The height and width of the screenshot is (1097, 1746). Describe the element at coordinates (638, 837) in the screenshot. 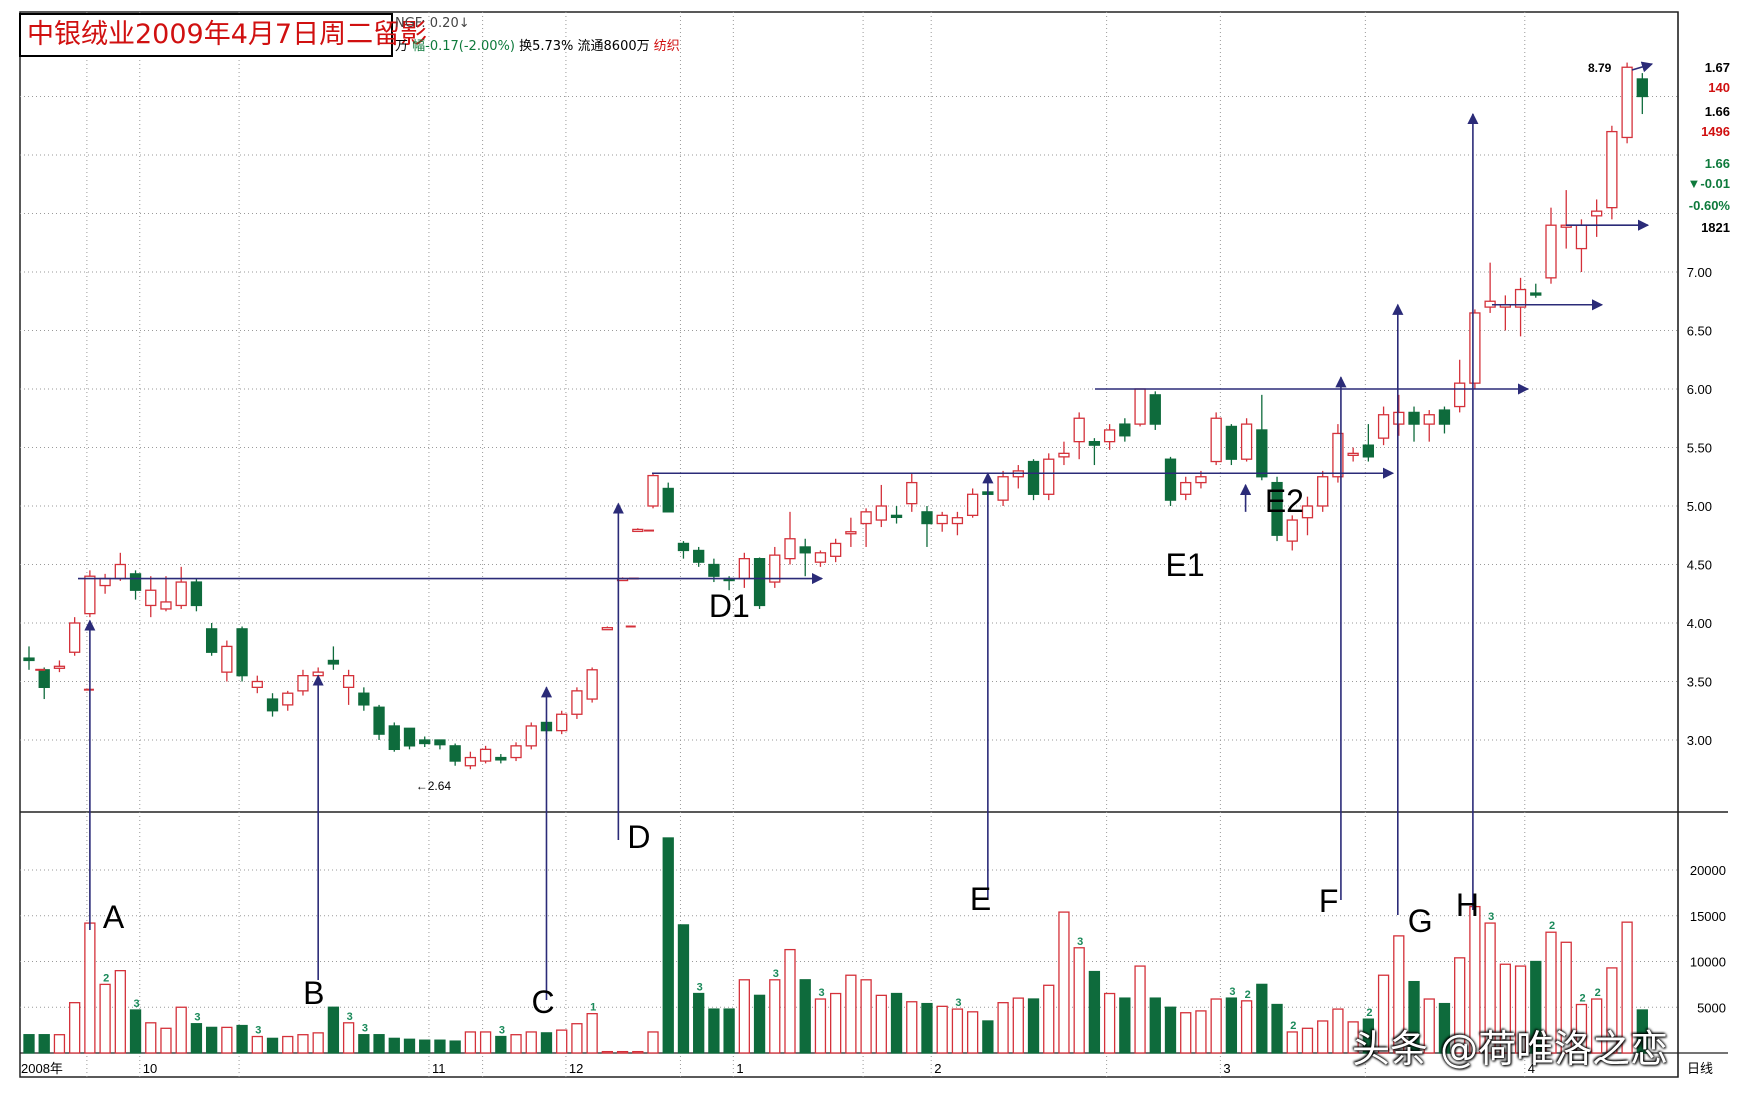

I see `label-d: D` at that location.